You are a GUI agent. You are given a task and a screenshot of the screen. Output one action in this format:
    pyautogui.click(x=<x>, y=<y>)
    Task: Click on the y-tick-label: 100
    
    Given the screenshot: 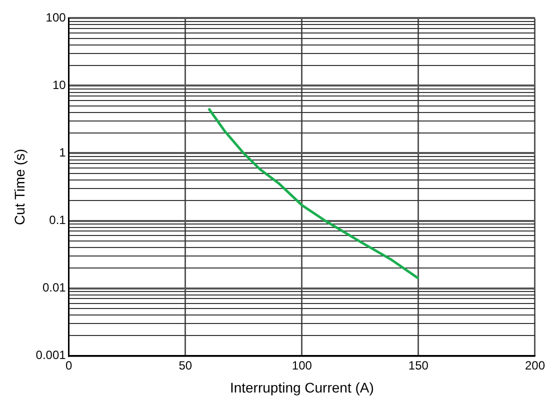 What is the action you would take?
    pyautogui.click(x=56, y=17)
    